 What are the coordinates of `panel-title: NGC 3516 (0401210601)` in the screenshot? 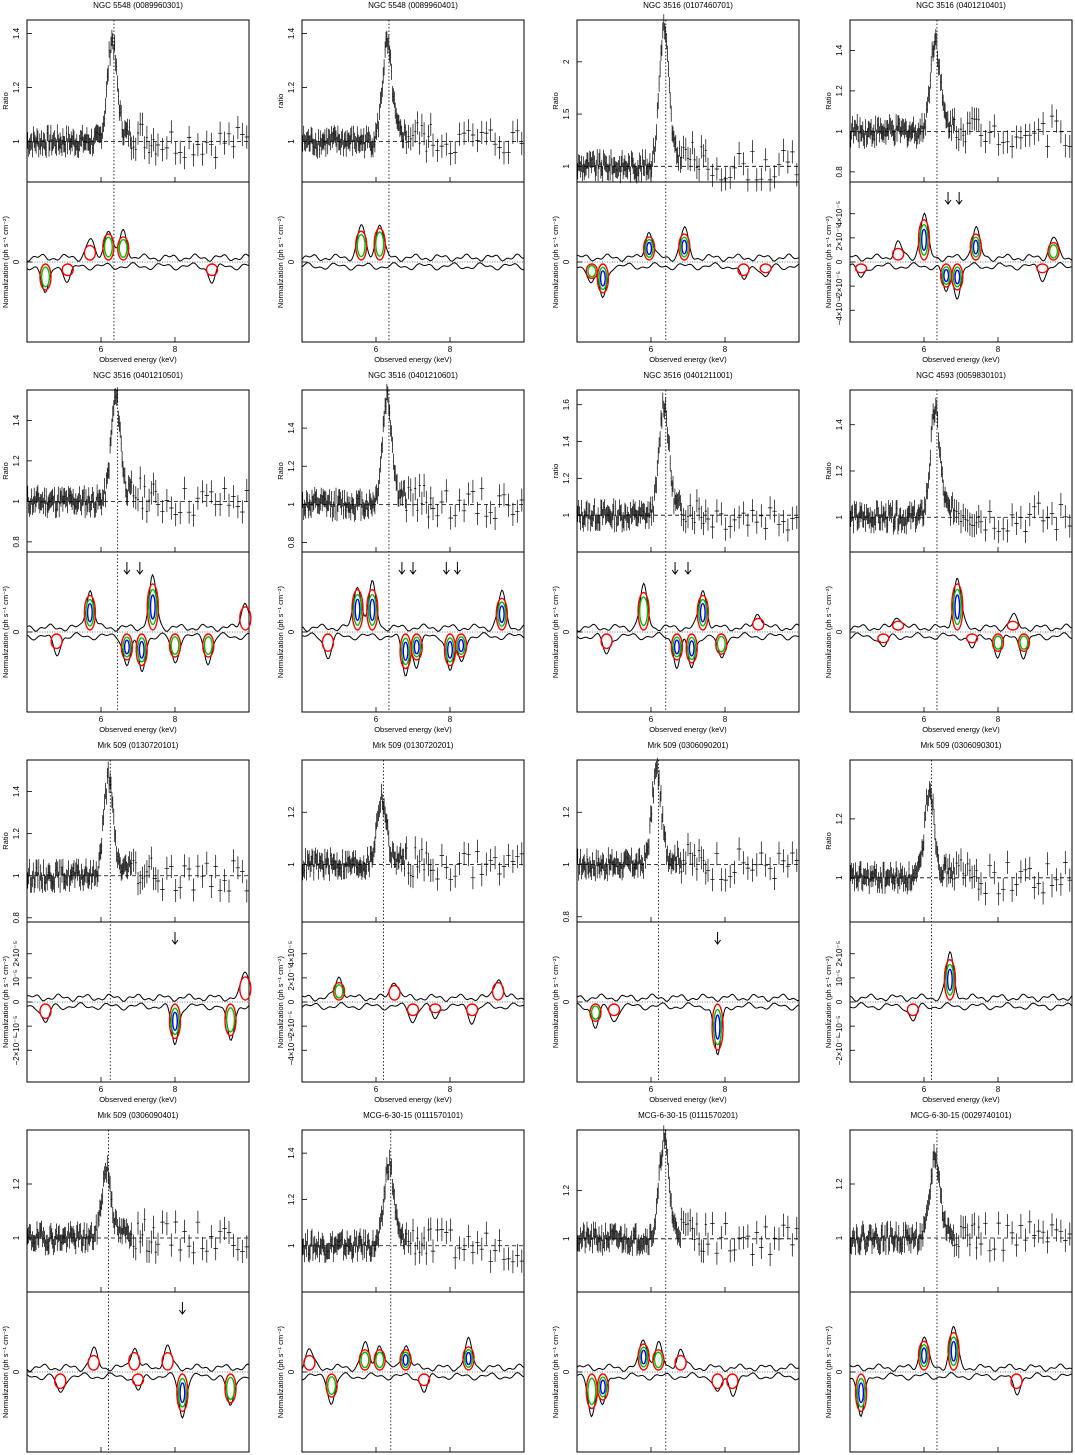 It's located at (413, 375).